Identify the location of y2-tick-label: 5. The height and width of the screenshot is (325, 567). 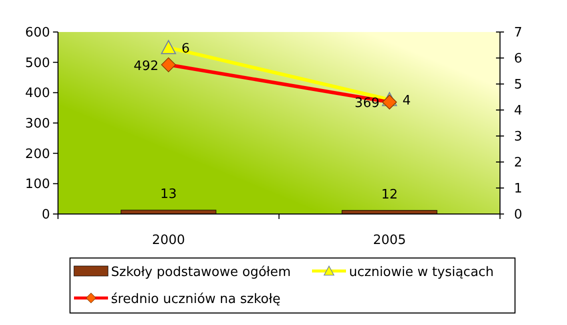
(518, 85).